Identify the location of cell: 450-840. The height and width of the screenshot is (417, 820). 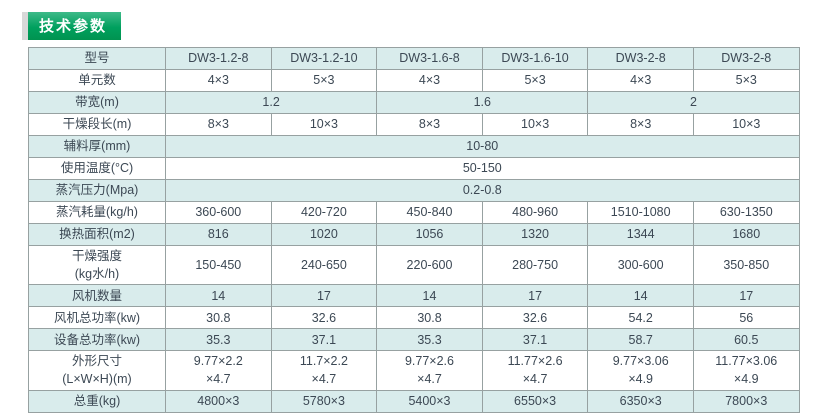
(429, 212).